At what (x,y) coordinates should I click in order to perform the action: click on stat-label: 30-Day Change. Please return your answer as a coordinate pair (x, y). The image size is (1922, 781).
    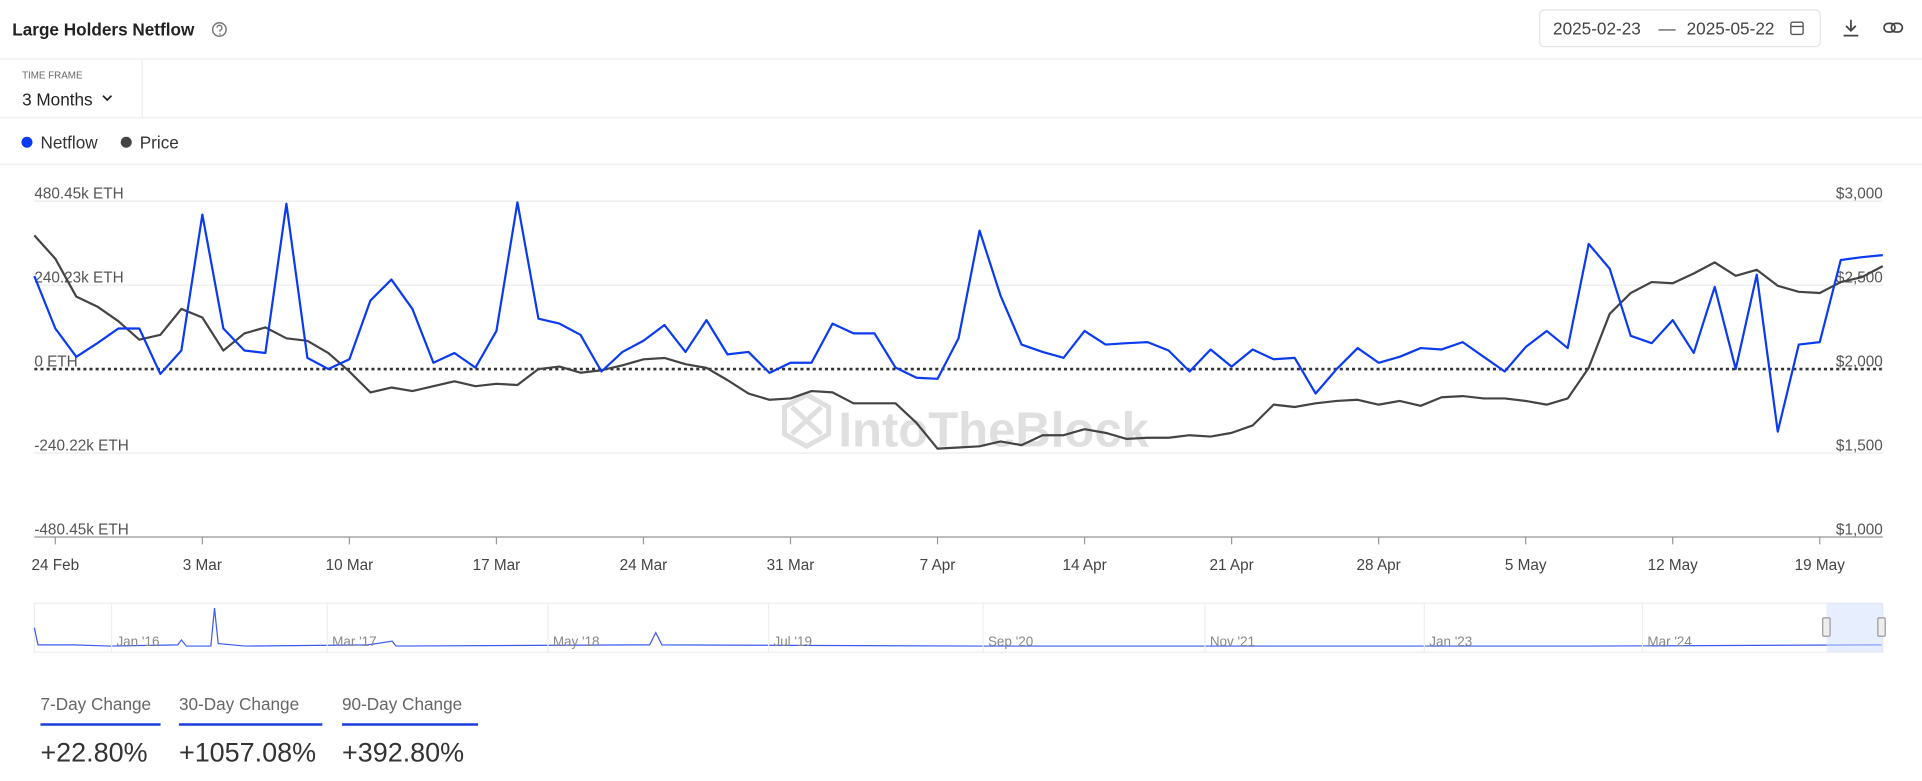
    Looking at the image, I should click on (239, 704).